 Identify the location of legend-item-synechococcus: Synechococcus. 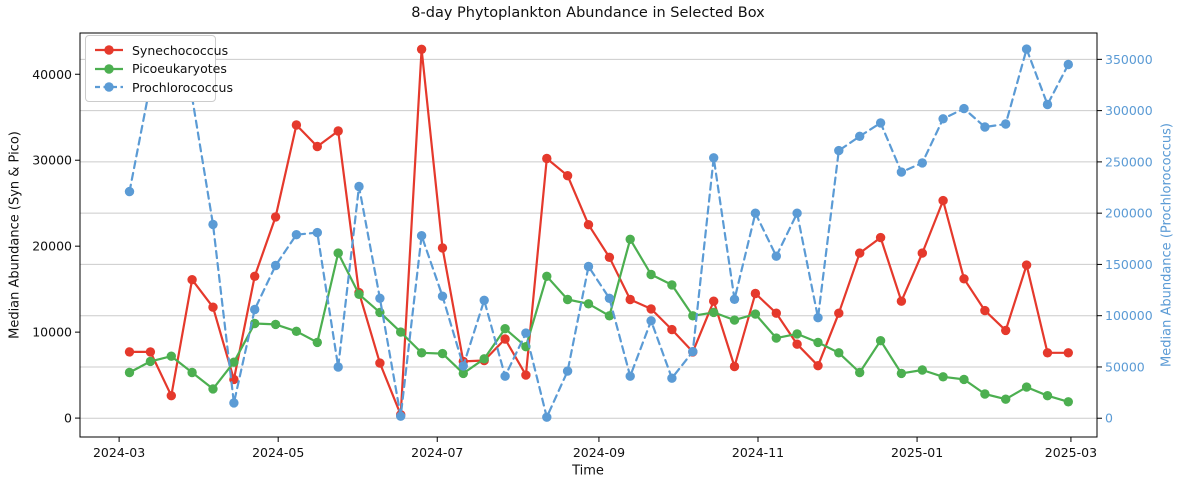
(161, 50).